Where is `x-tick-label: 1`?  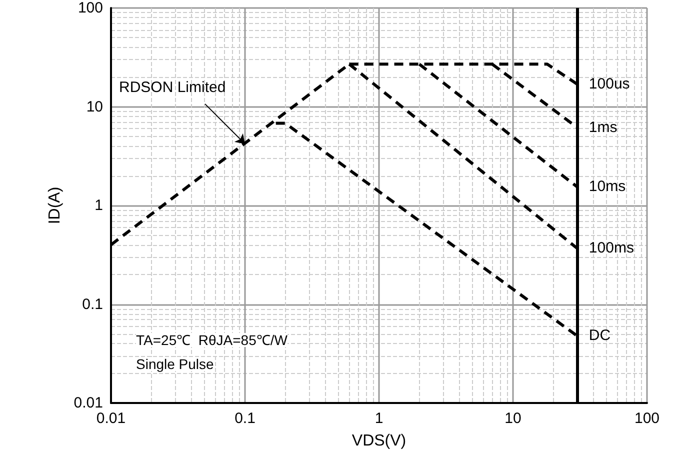
x-tick-label: 1 is located at coordinates (379, 418).